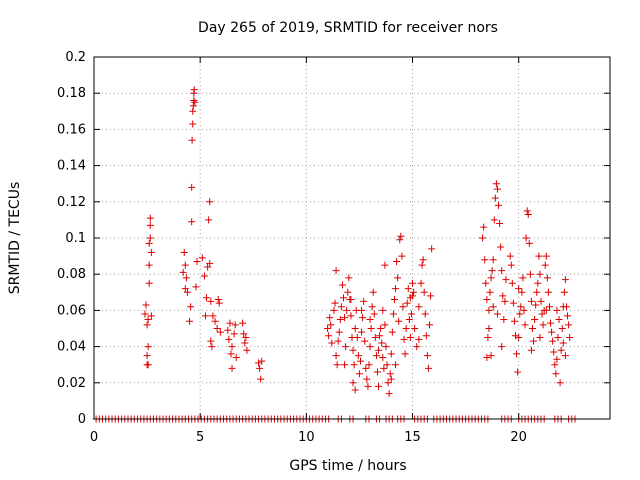 The image size is (640, 480). Describe the element at coordinates (15, 238) in the screenshot. I see `y-axis-label: SRMTID / TECUs` at that location.